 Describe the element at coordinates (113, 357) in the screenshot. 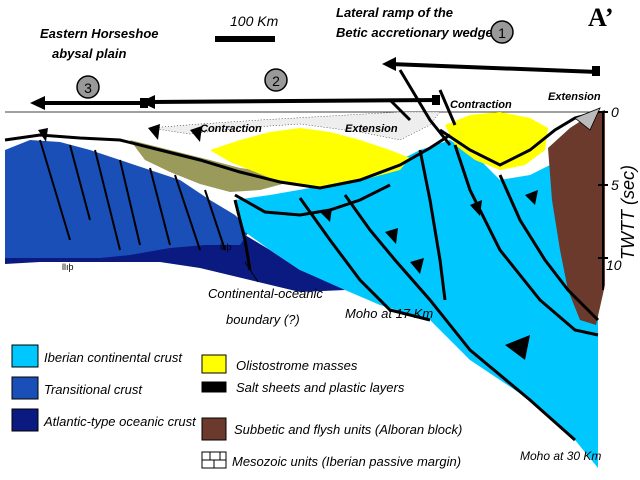

I see `svg-text: Iberian continental crust` at that location.